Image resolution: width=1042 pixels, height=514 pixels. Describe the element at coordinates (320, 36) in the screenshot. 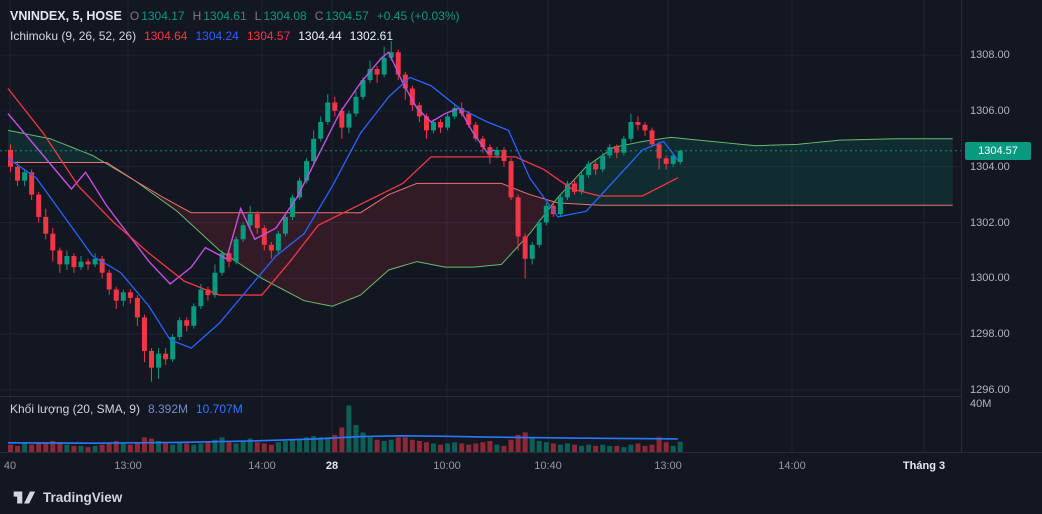

I see `ichimoku-value-lead-a: 1304.44` at that location.